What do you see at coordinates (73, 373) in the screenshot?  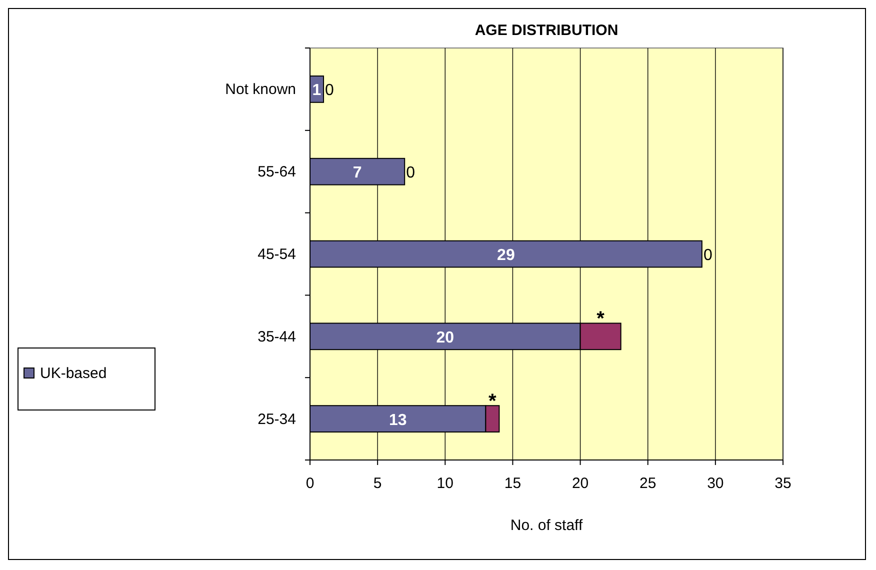 I see `legend-label: UK-based` at bounding box center [73, 373].